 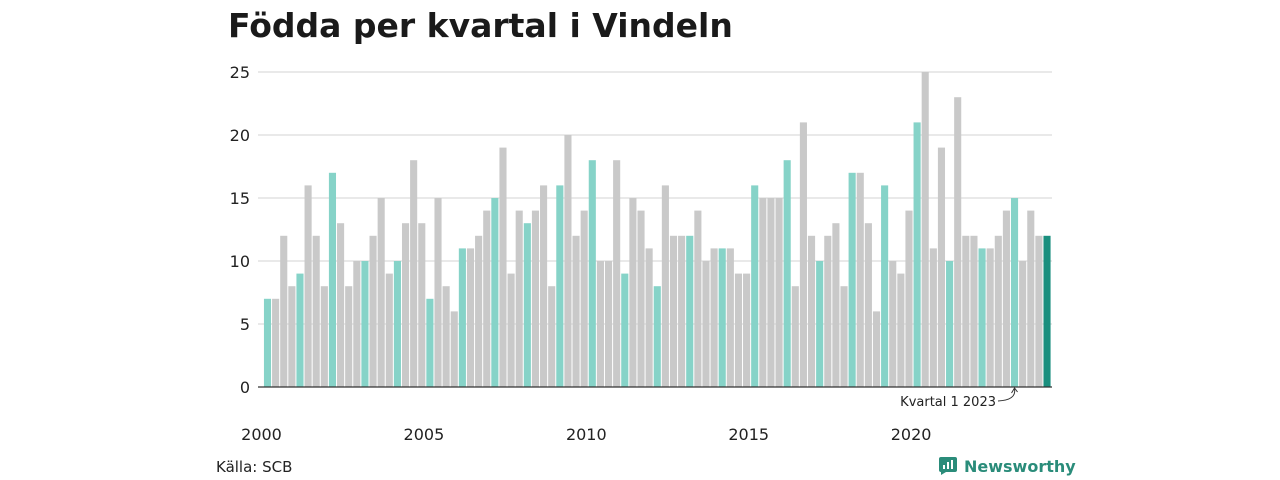 What do you see at coordinates (948, 466) in the screenshot?
I see `bar-chart-logo-icon` at bounding box center [948, 466].